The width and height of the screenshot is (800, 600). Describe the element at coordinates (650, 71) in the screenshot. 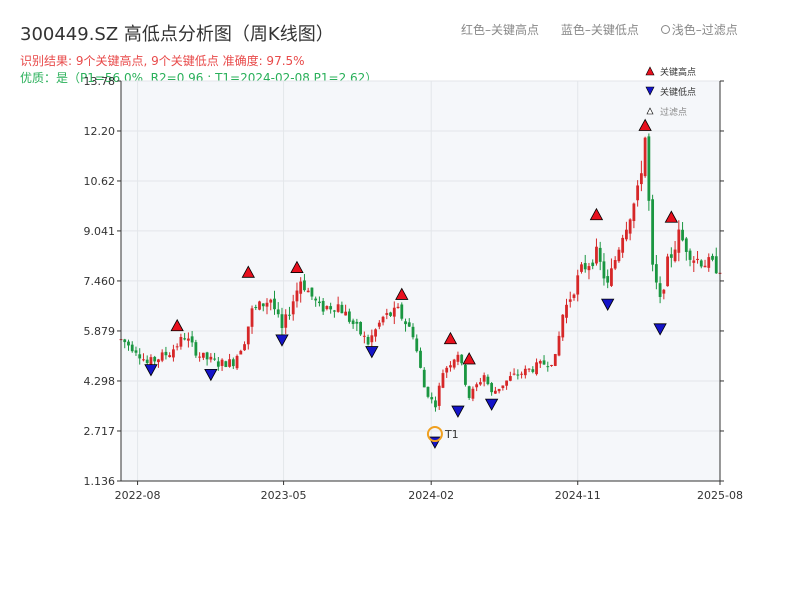

I see `legend-high-icon` at that location.